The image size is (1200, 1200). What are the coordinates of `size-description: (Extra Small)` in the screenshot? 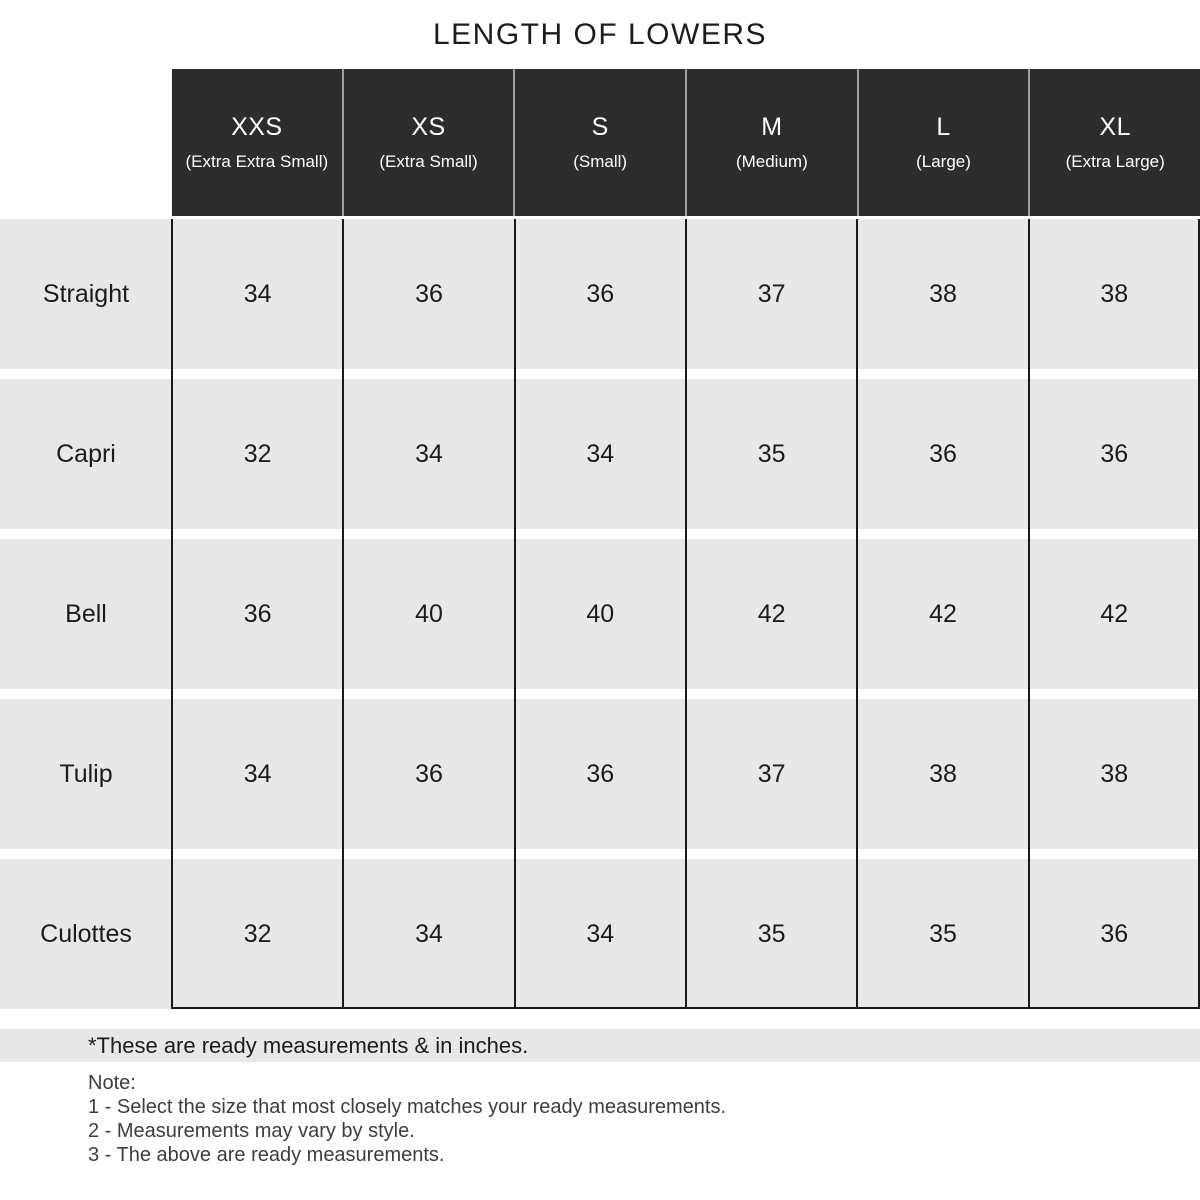 It's located at (428, 161).